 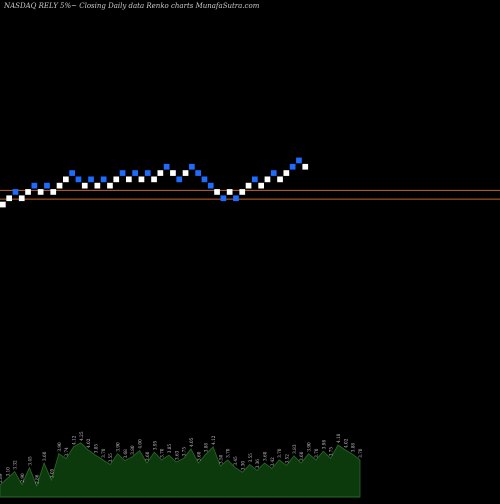 I want to click on volume-value-label: 4.05, so click(x=191, y=442).